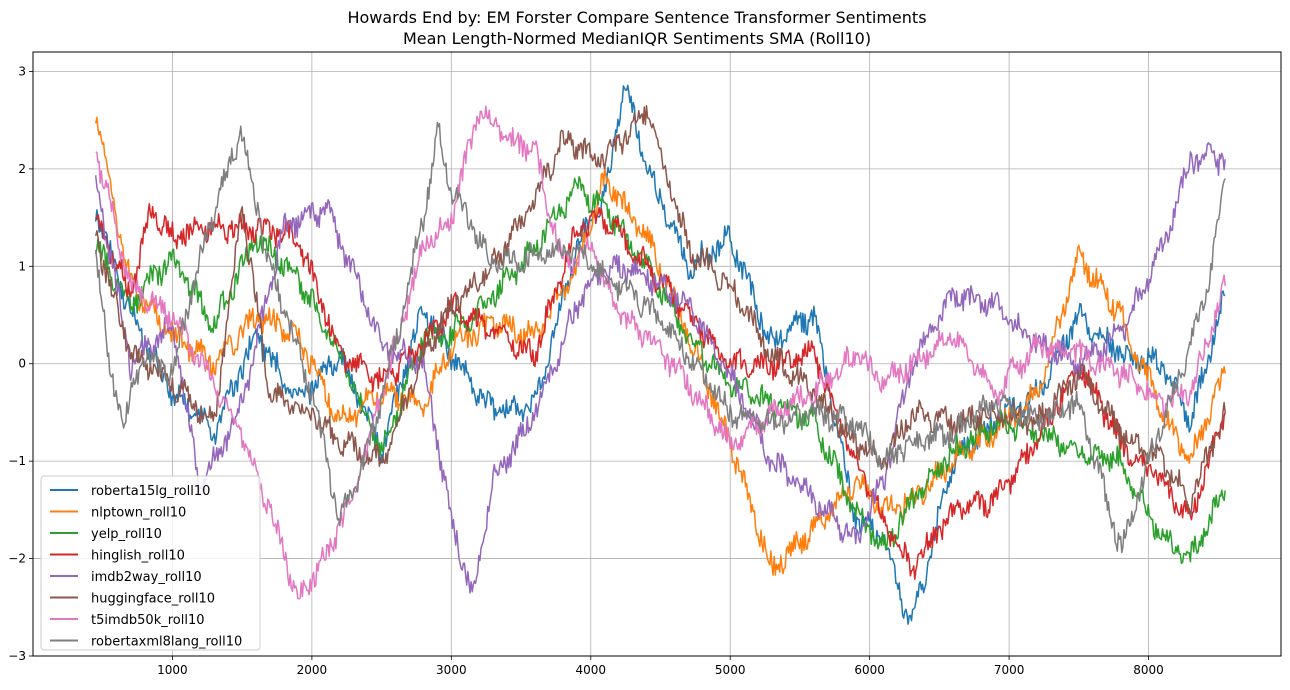 This screenshot has width=1290, height=690. What do you see at coordinates (22, 169) in the screenshot?
I see `y-tick-label: 2` at bounding box center [22, 169].